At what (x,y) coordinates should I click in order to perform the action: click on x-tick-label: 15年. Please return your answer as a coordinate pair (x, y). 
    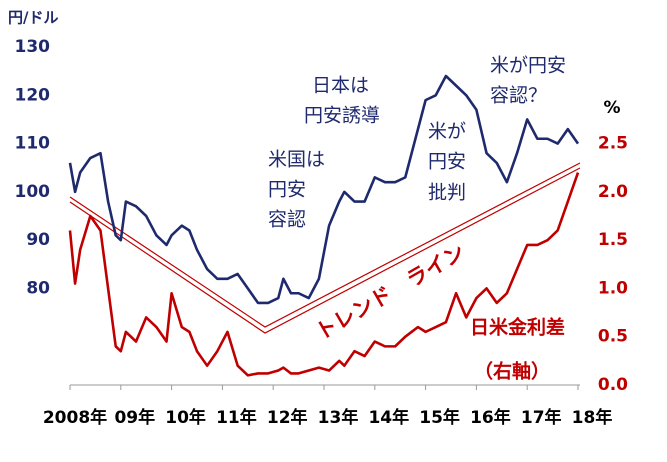
    Looking at the image, I should click on (439, 417).